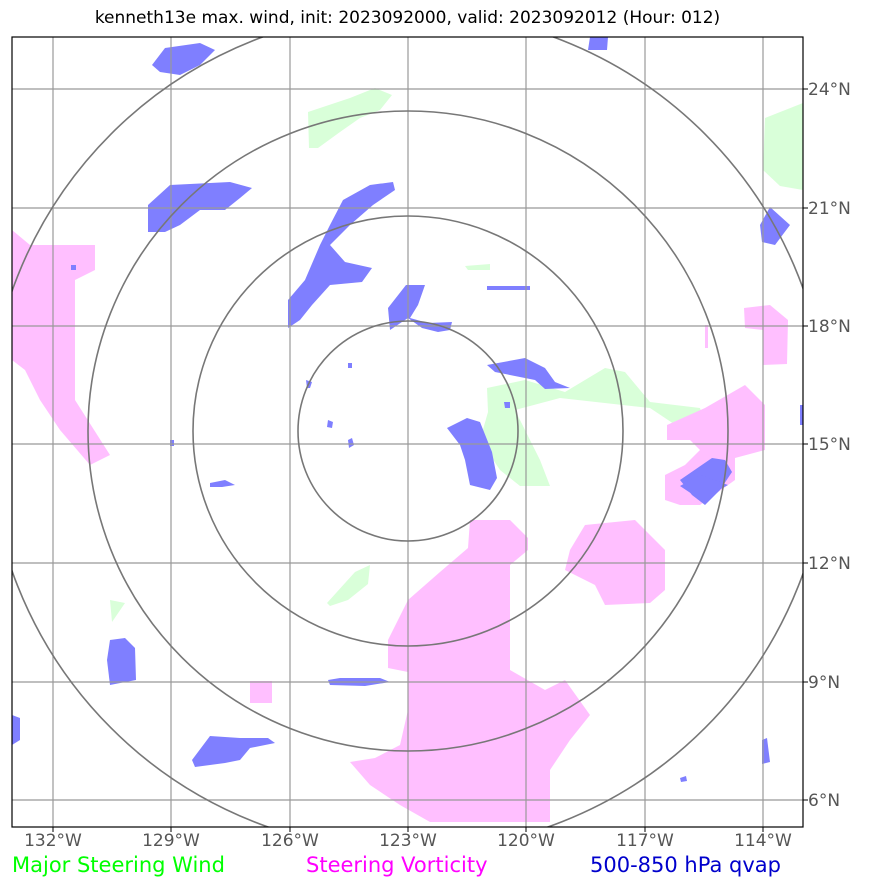 This screenshot has height=891, width=869. Describe the element at coordinates (763, 841) in the screenshot. I see `lon-label: 114°W` at that location.